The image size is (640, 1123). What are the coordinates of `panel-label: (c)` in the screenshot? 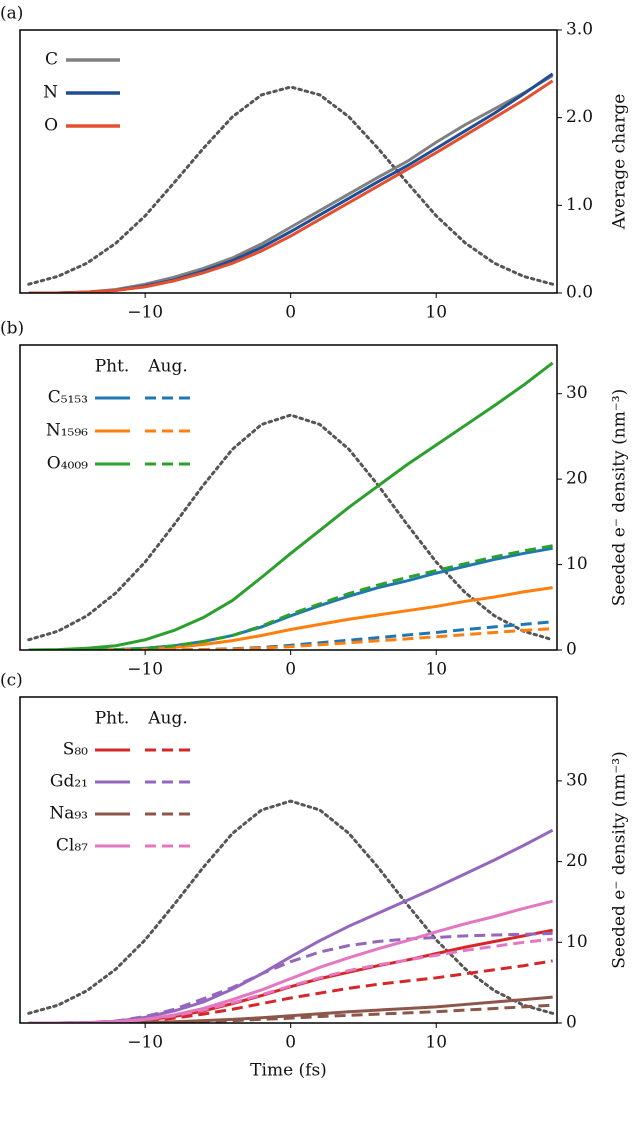 It's located at (11, 681).